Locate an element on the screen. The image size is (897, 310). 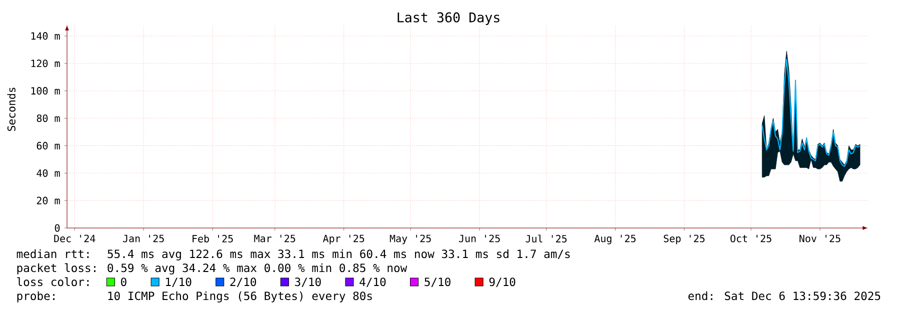
legend-label: 4/10 is located at coordinates (373, 283).